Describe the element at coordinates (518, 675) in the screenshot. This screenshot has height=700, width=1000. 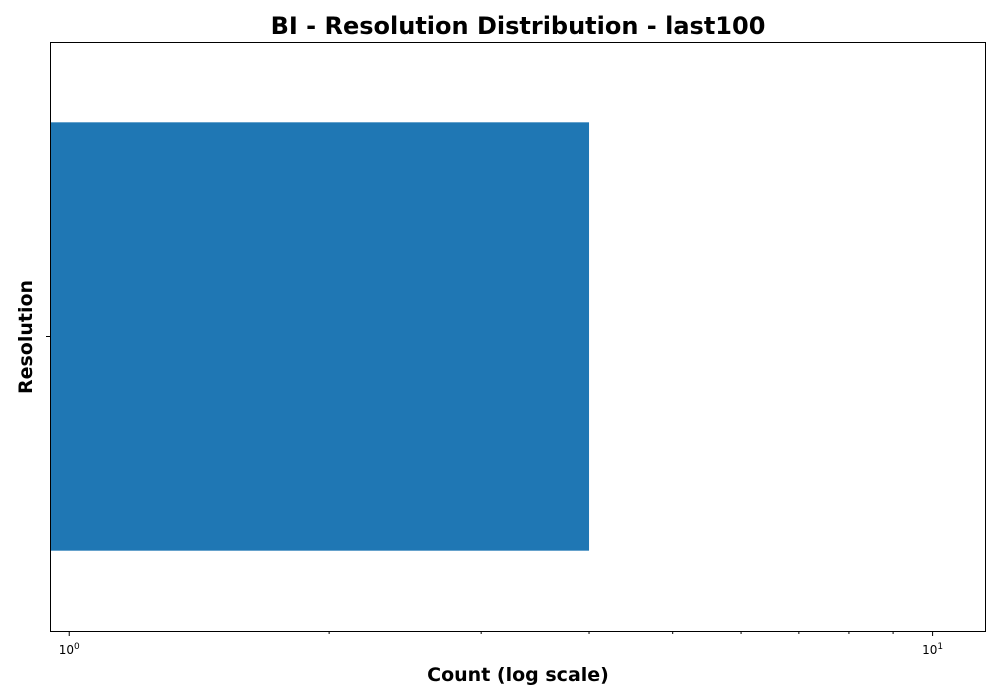
I see `x-axis-label: Count (log scale)` at that location.